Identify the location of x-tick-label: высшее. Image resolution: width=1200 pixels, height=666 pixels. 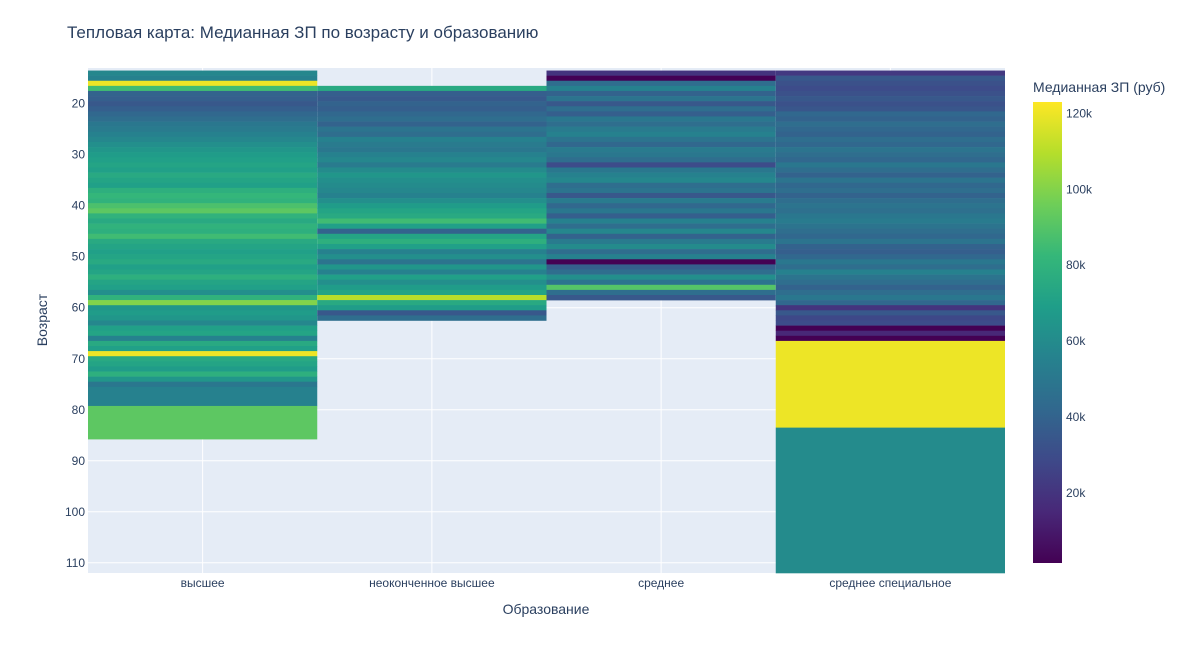
(203, 583).